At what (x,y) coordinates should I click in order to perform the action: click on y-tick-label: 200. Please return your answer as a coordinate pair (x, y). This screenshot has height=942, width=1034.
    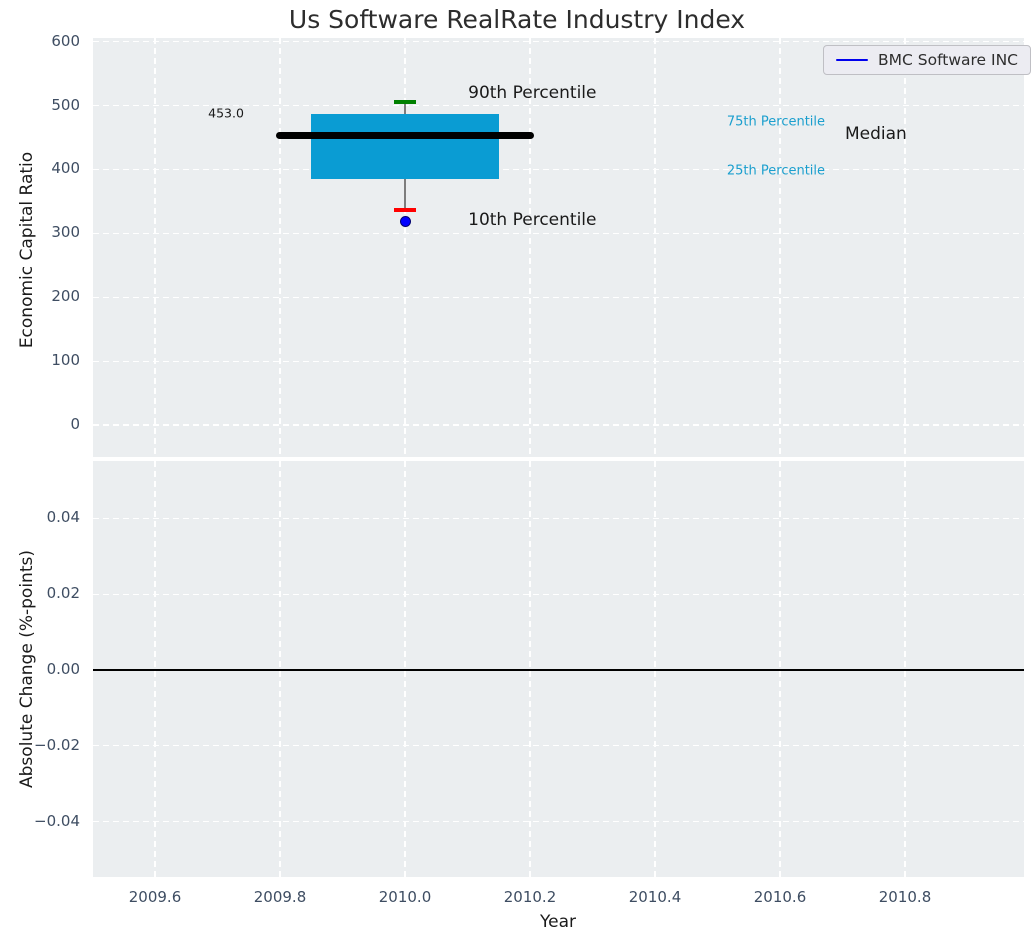
    Looking at the image, I should click on (65, 296).